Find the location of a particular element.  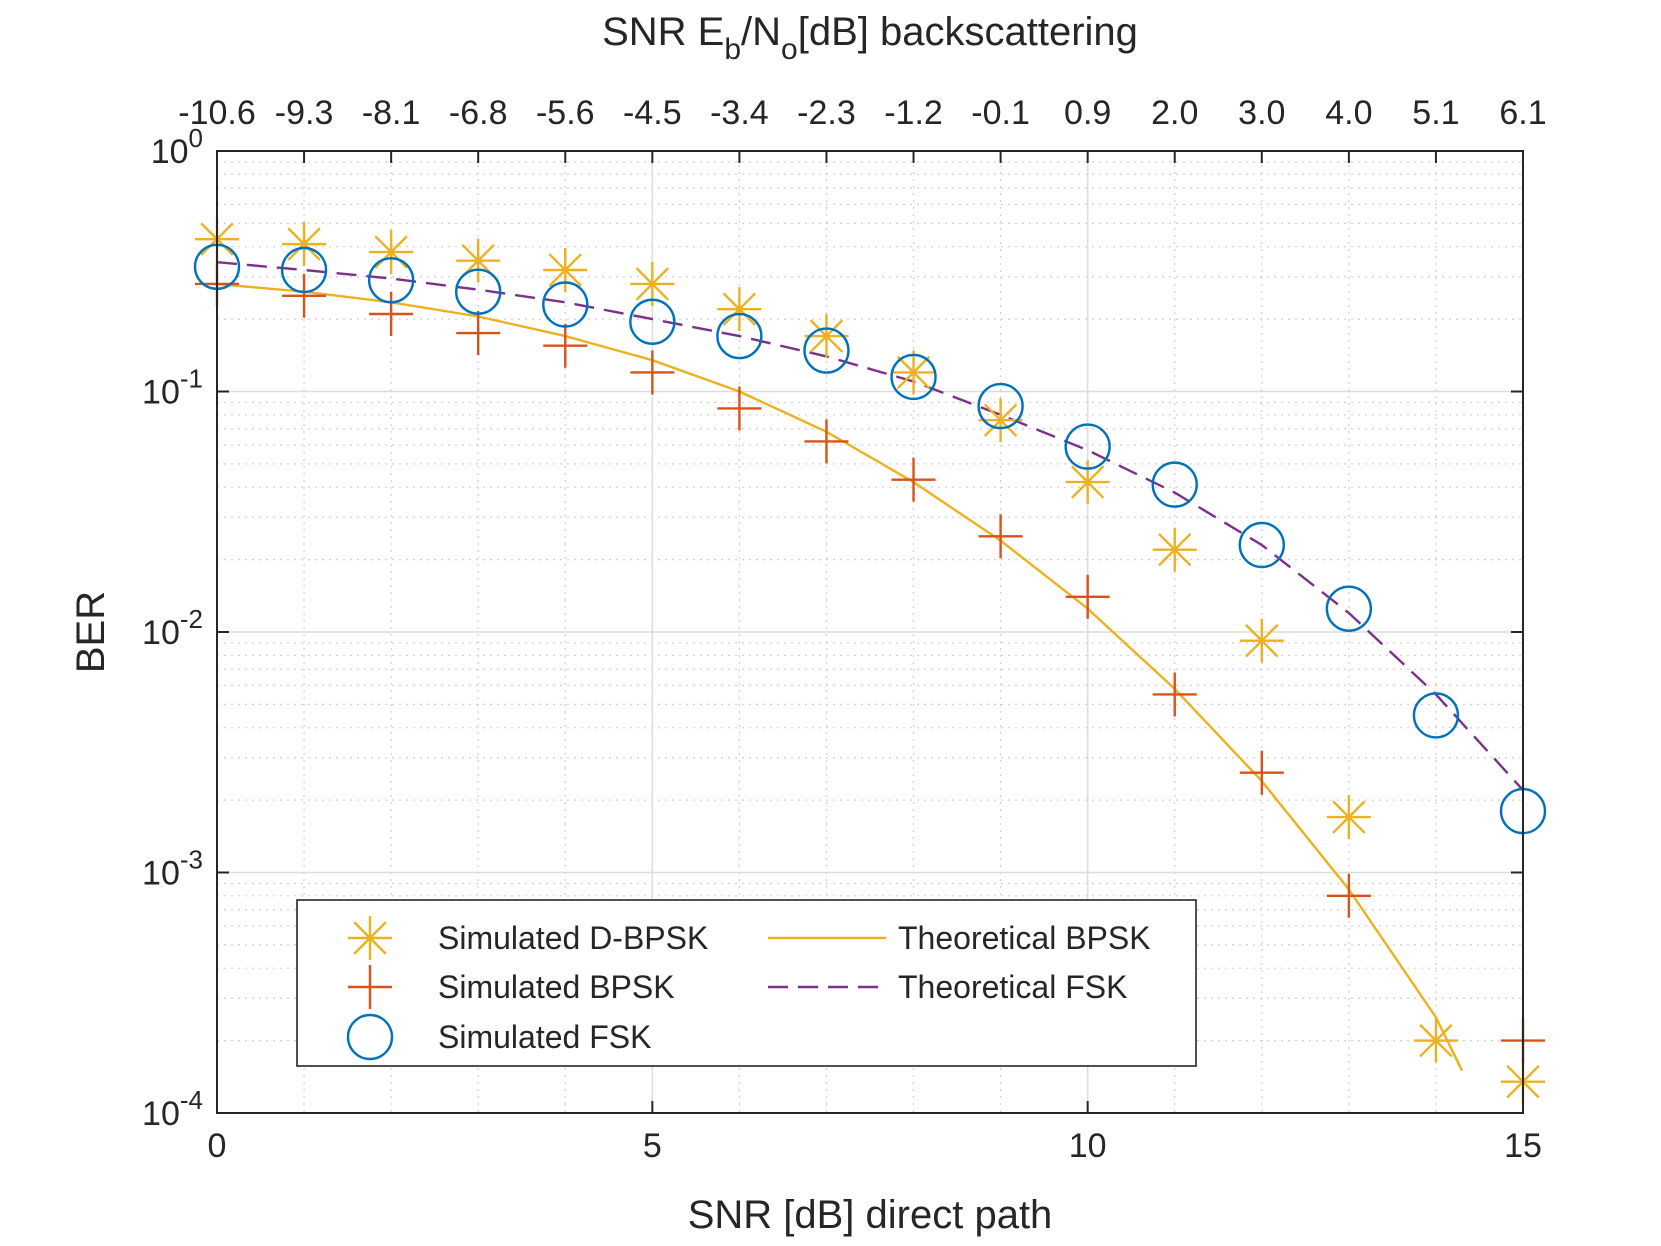

y-tick-label: 10⁻³ is located at coordinates (172, 869).